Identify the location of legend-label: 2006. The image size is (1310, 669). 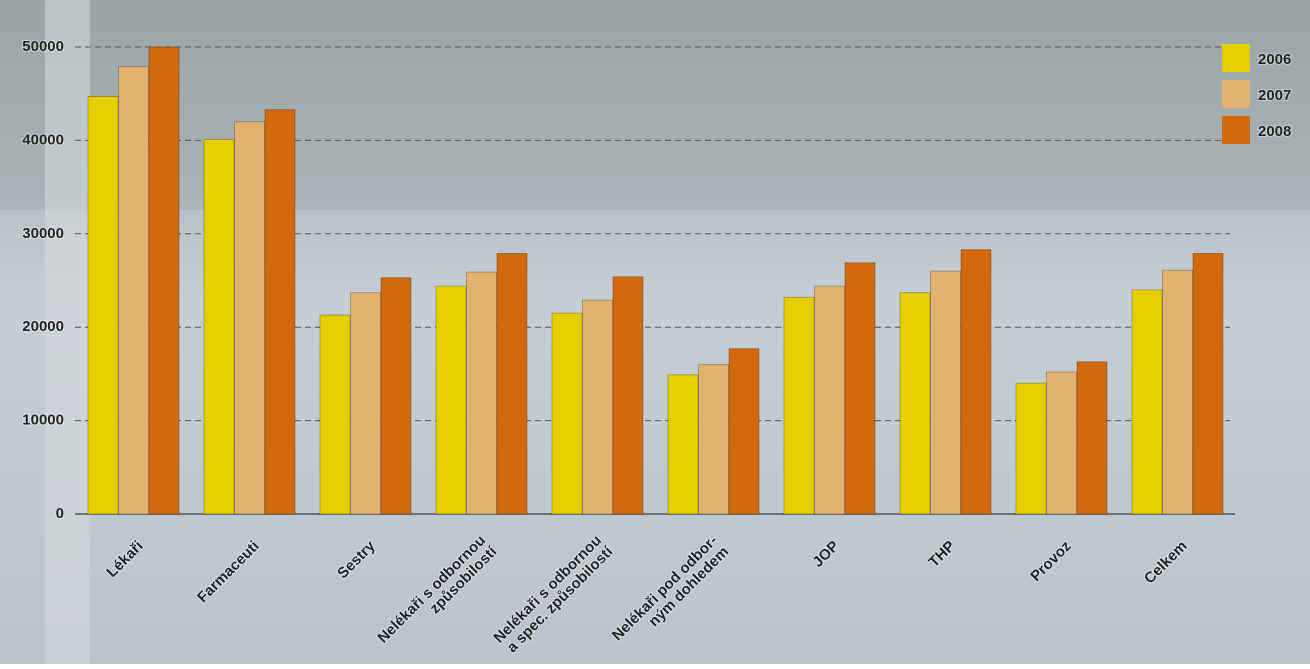
(1274, 59).